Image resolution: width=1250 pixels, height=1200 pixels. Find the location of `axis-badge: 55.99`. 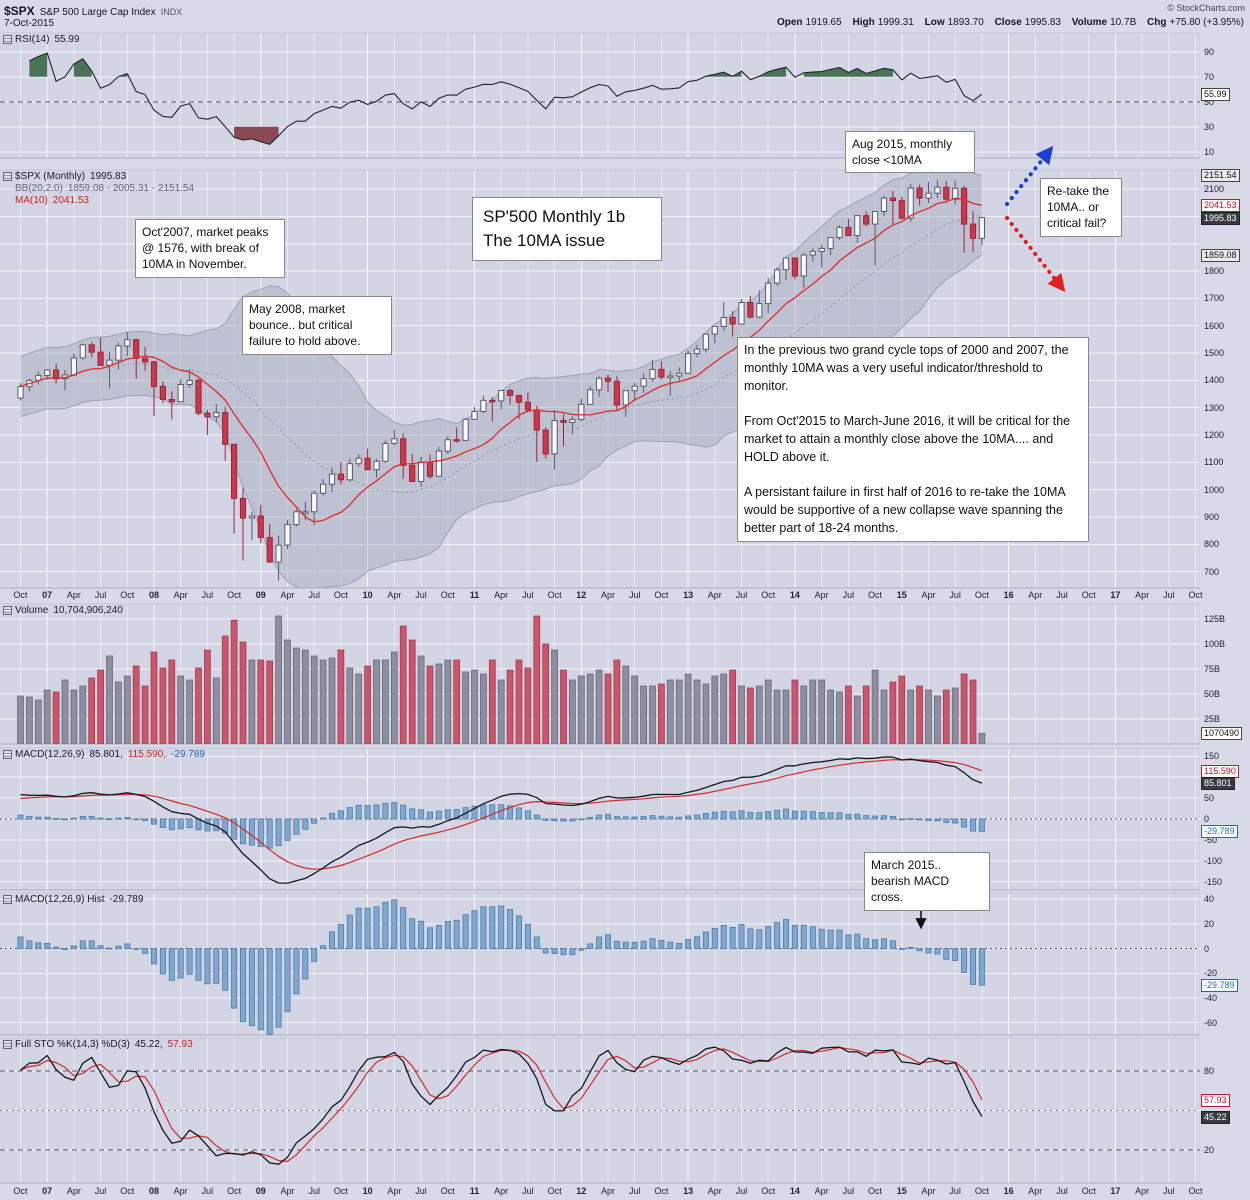

axis-badge: 55.99 is located at coordinates (1215, 95).